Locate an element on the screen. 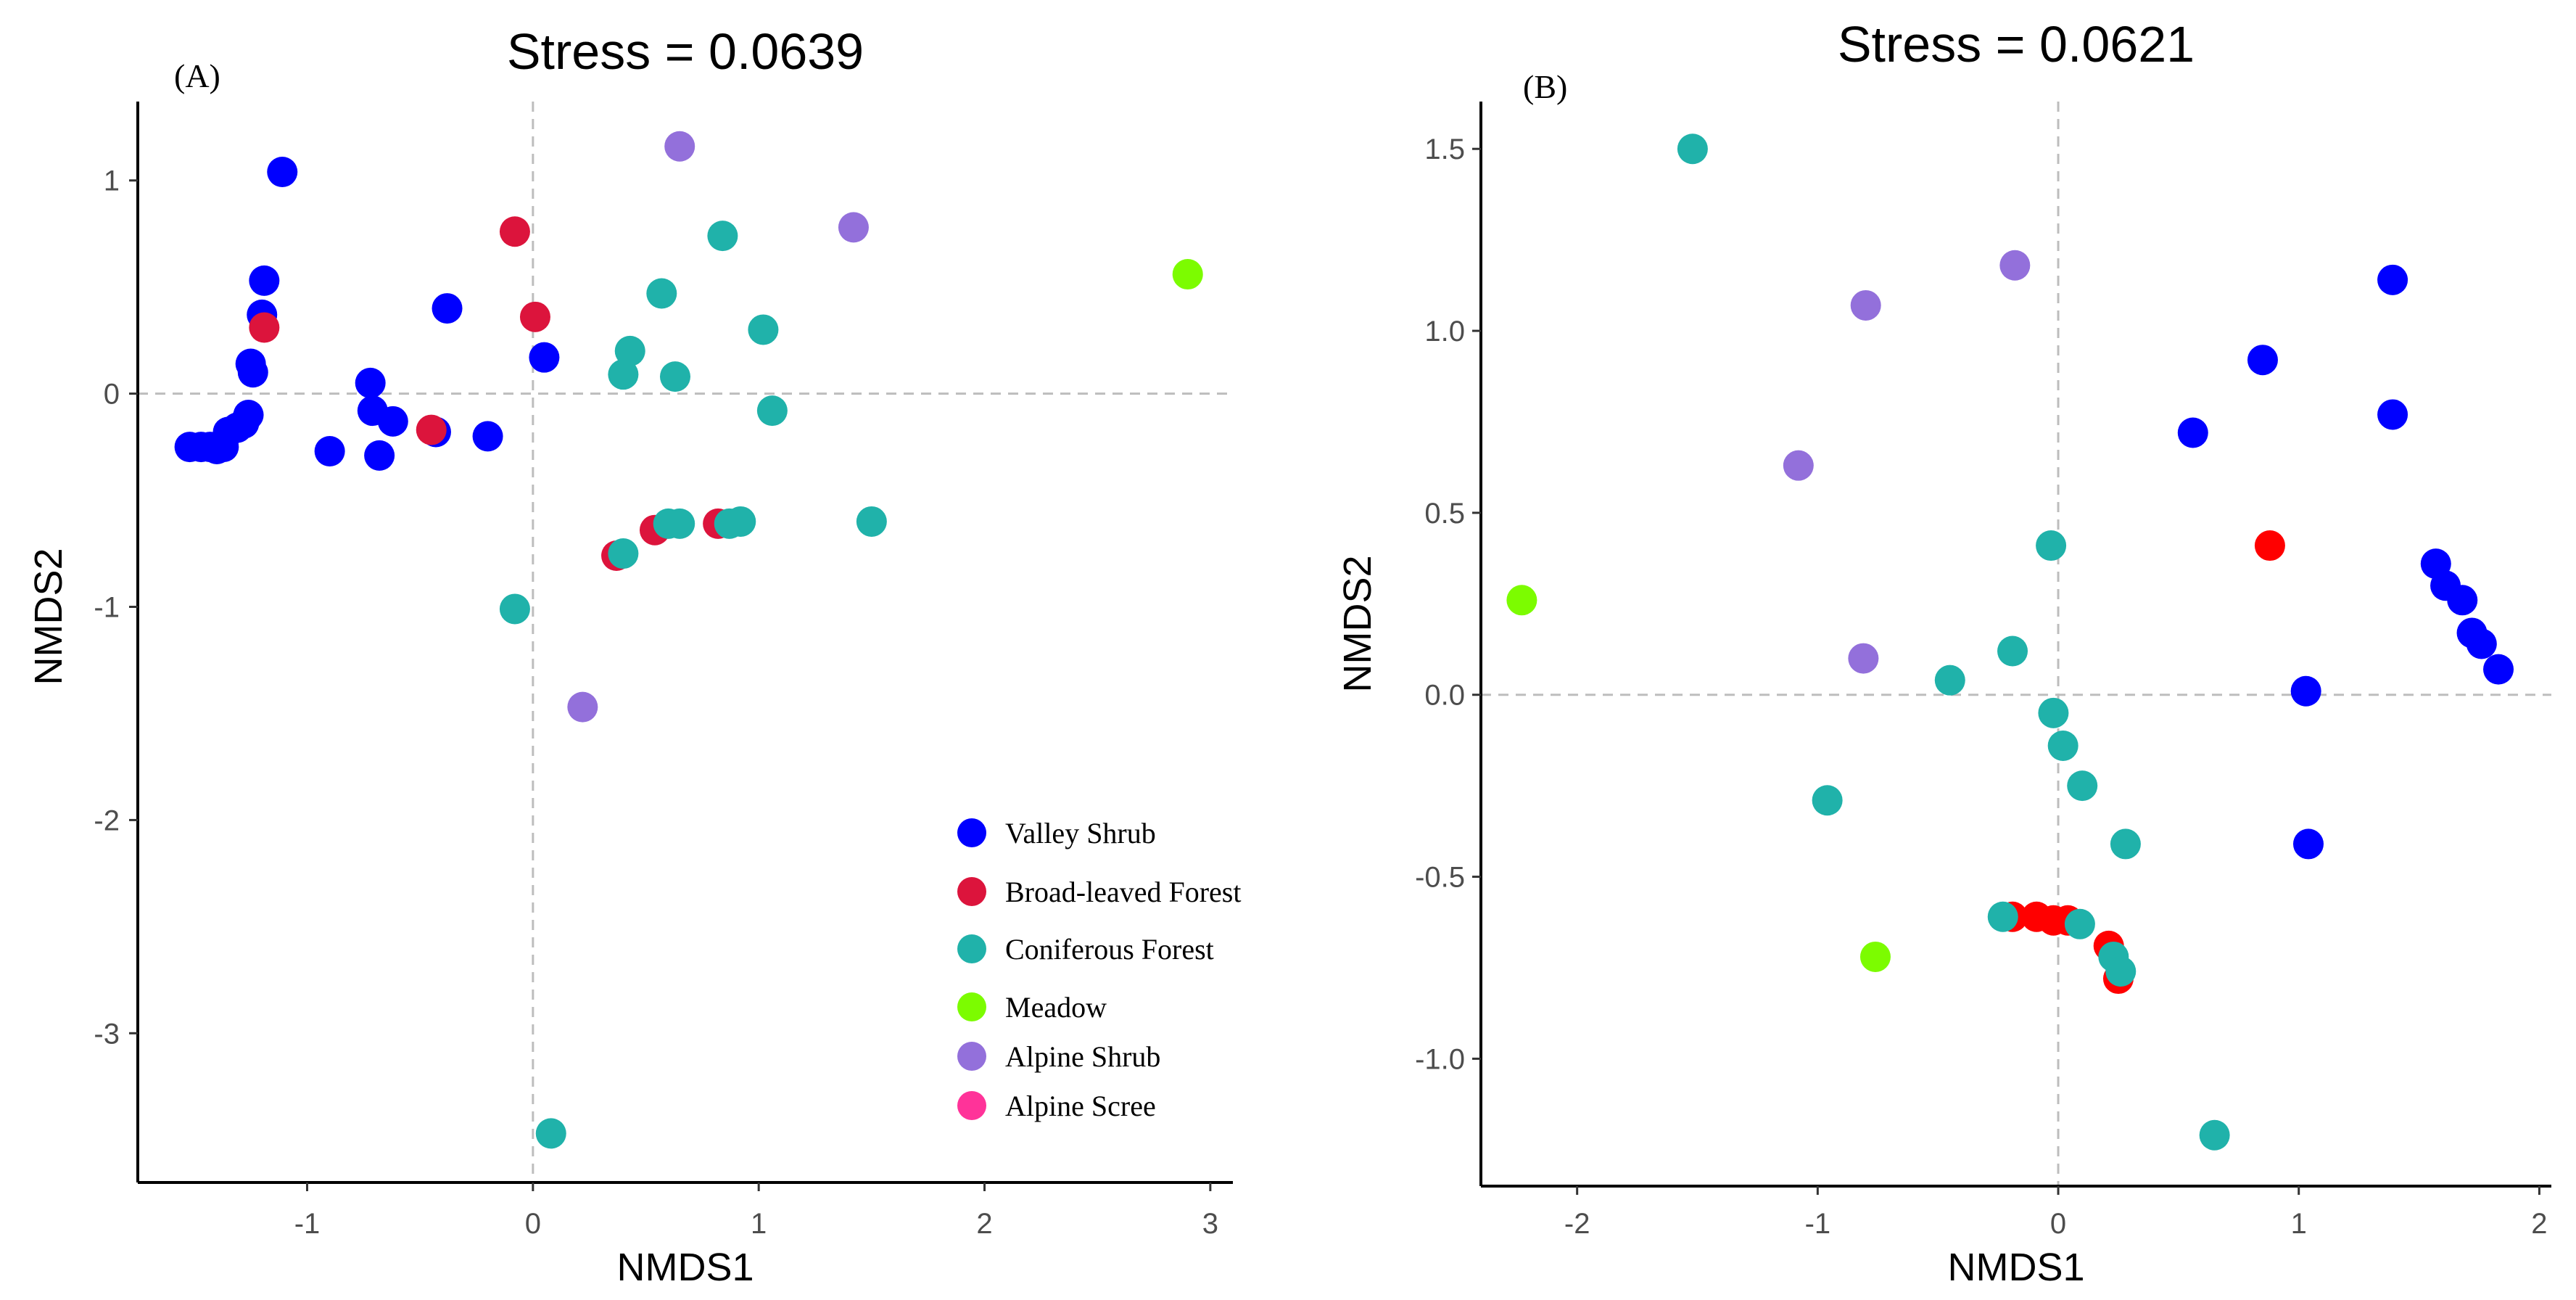 This screenshot has width=2576, height=1300. stress-title: Stress = 0.0621 is located at coordinates (2016, 44).